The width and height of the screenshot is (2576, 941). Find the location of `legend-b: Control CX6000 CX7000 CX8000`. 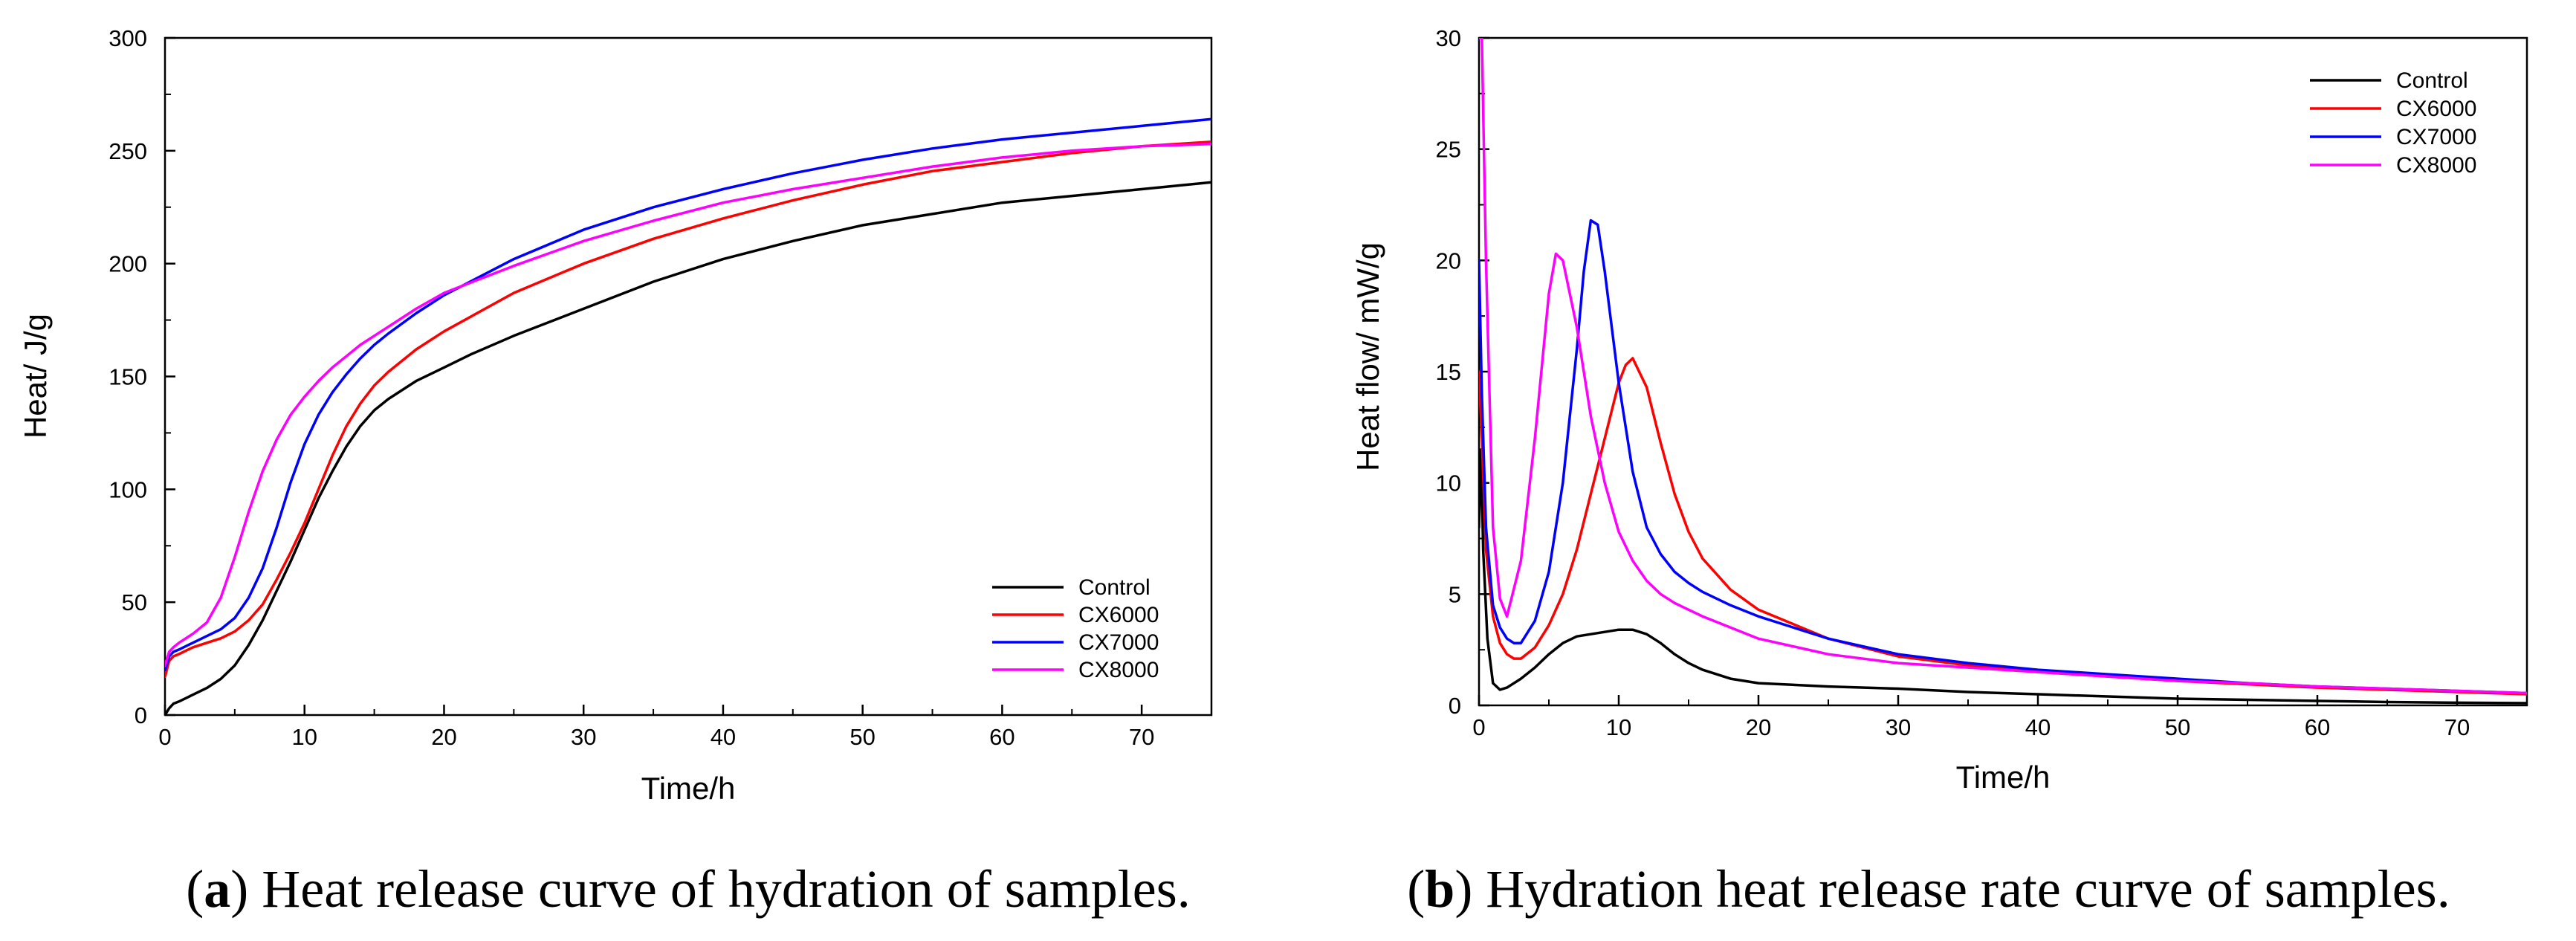

legend-b: Control CX6000 CX7000 CX8000 is located at coordinates (2393, 123).